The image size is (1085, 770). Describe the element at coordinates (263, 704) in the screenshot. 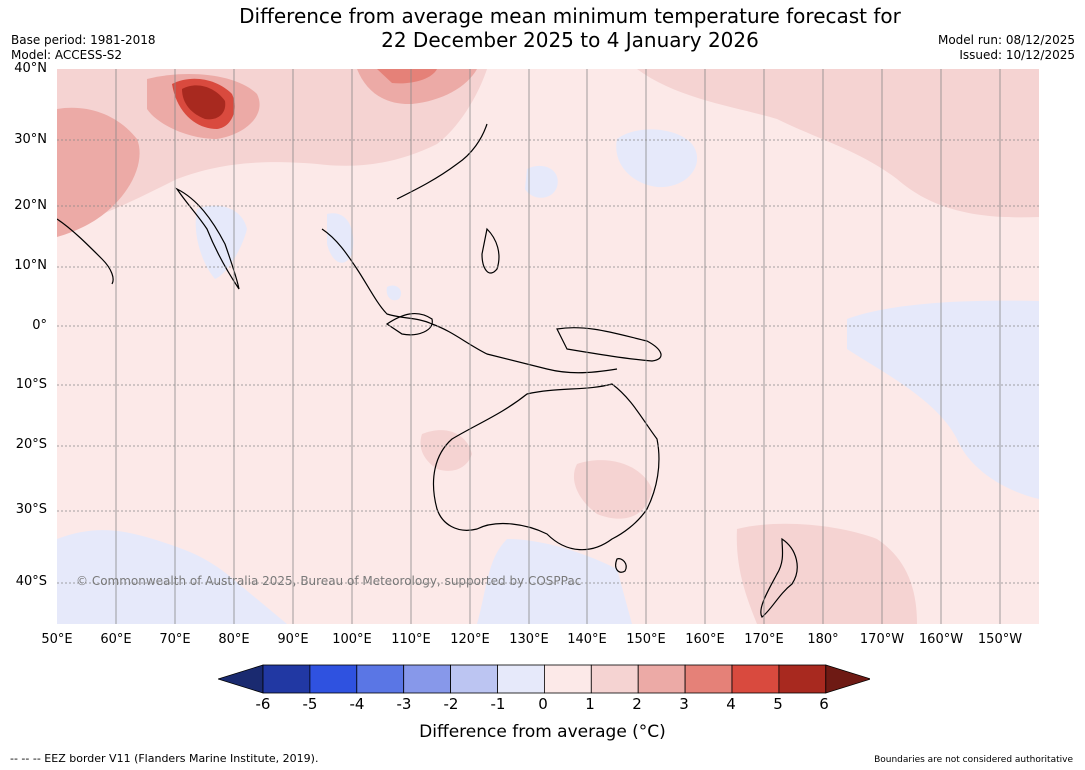

I see `colorbar-tick: -6` at that location.